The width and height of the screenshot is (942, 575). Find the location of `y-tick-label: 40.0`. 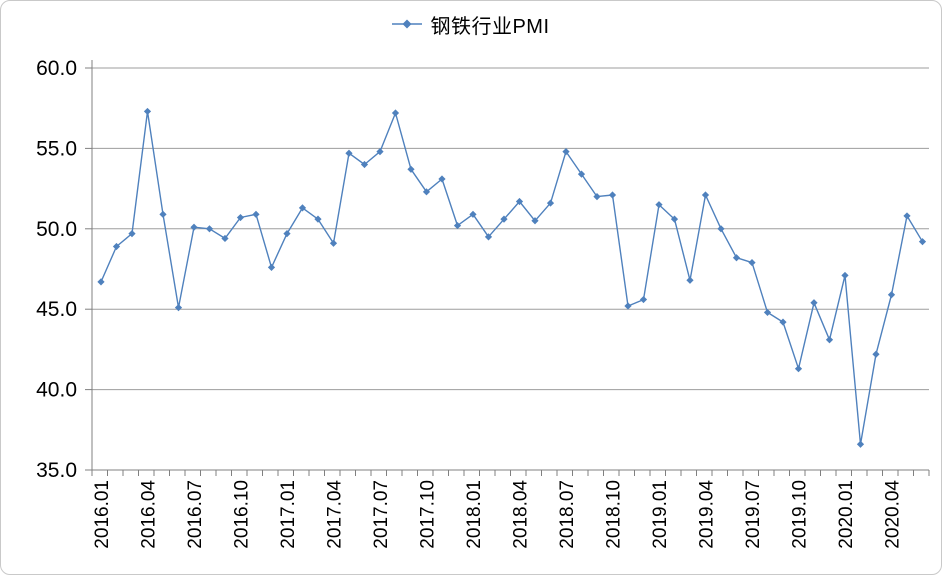

y-tick-label: 40.0 is located at coordinates (56, 390).